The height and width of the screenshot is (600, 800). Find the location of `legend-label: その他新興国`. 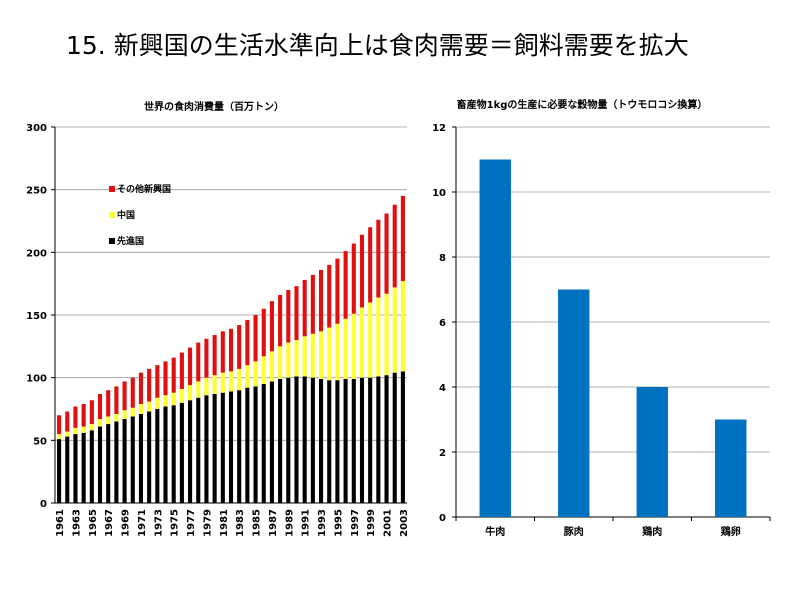

legend-label: その他新興国 is located at coordinates (144, 189).